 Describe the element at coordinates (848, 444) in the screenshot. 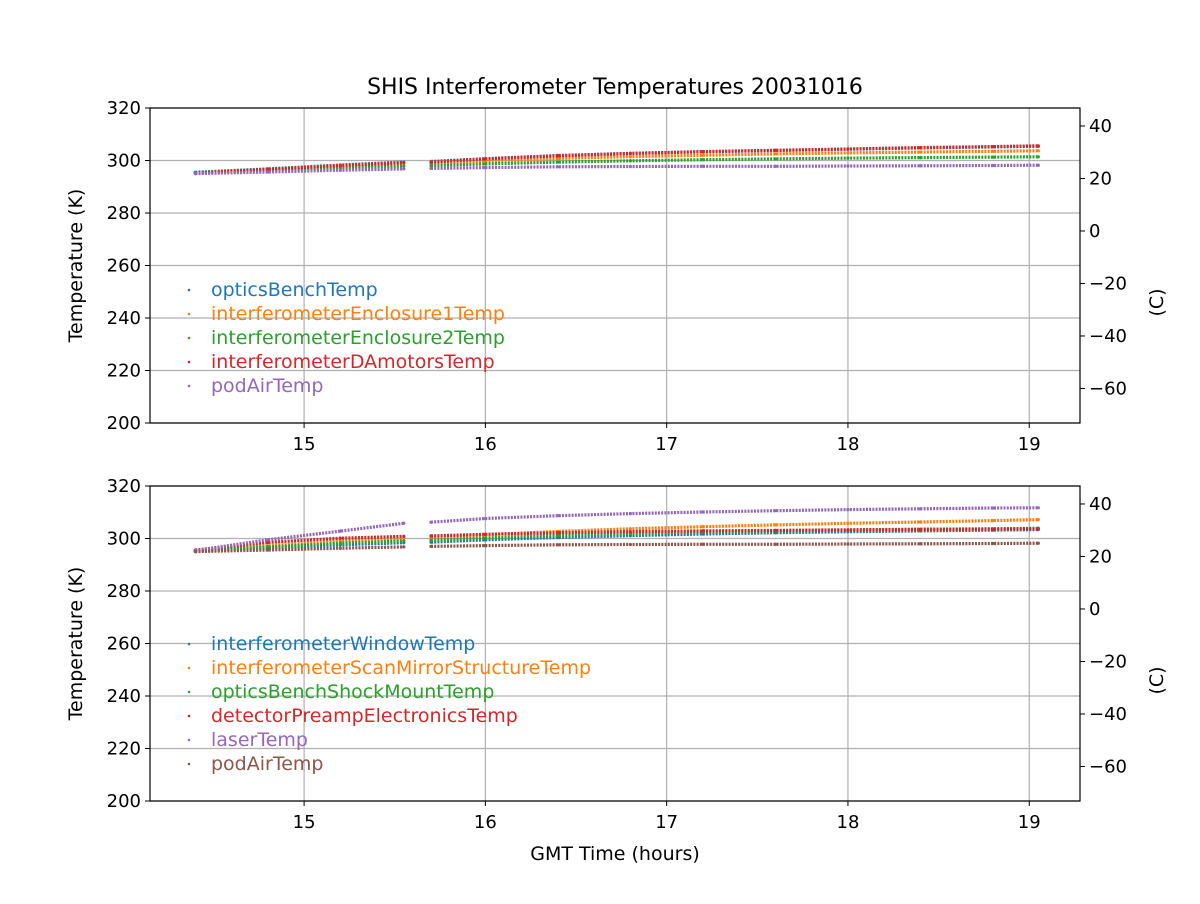

I see `x-tick-label: 18` at that location.